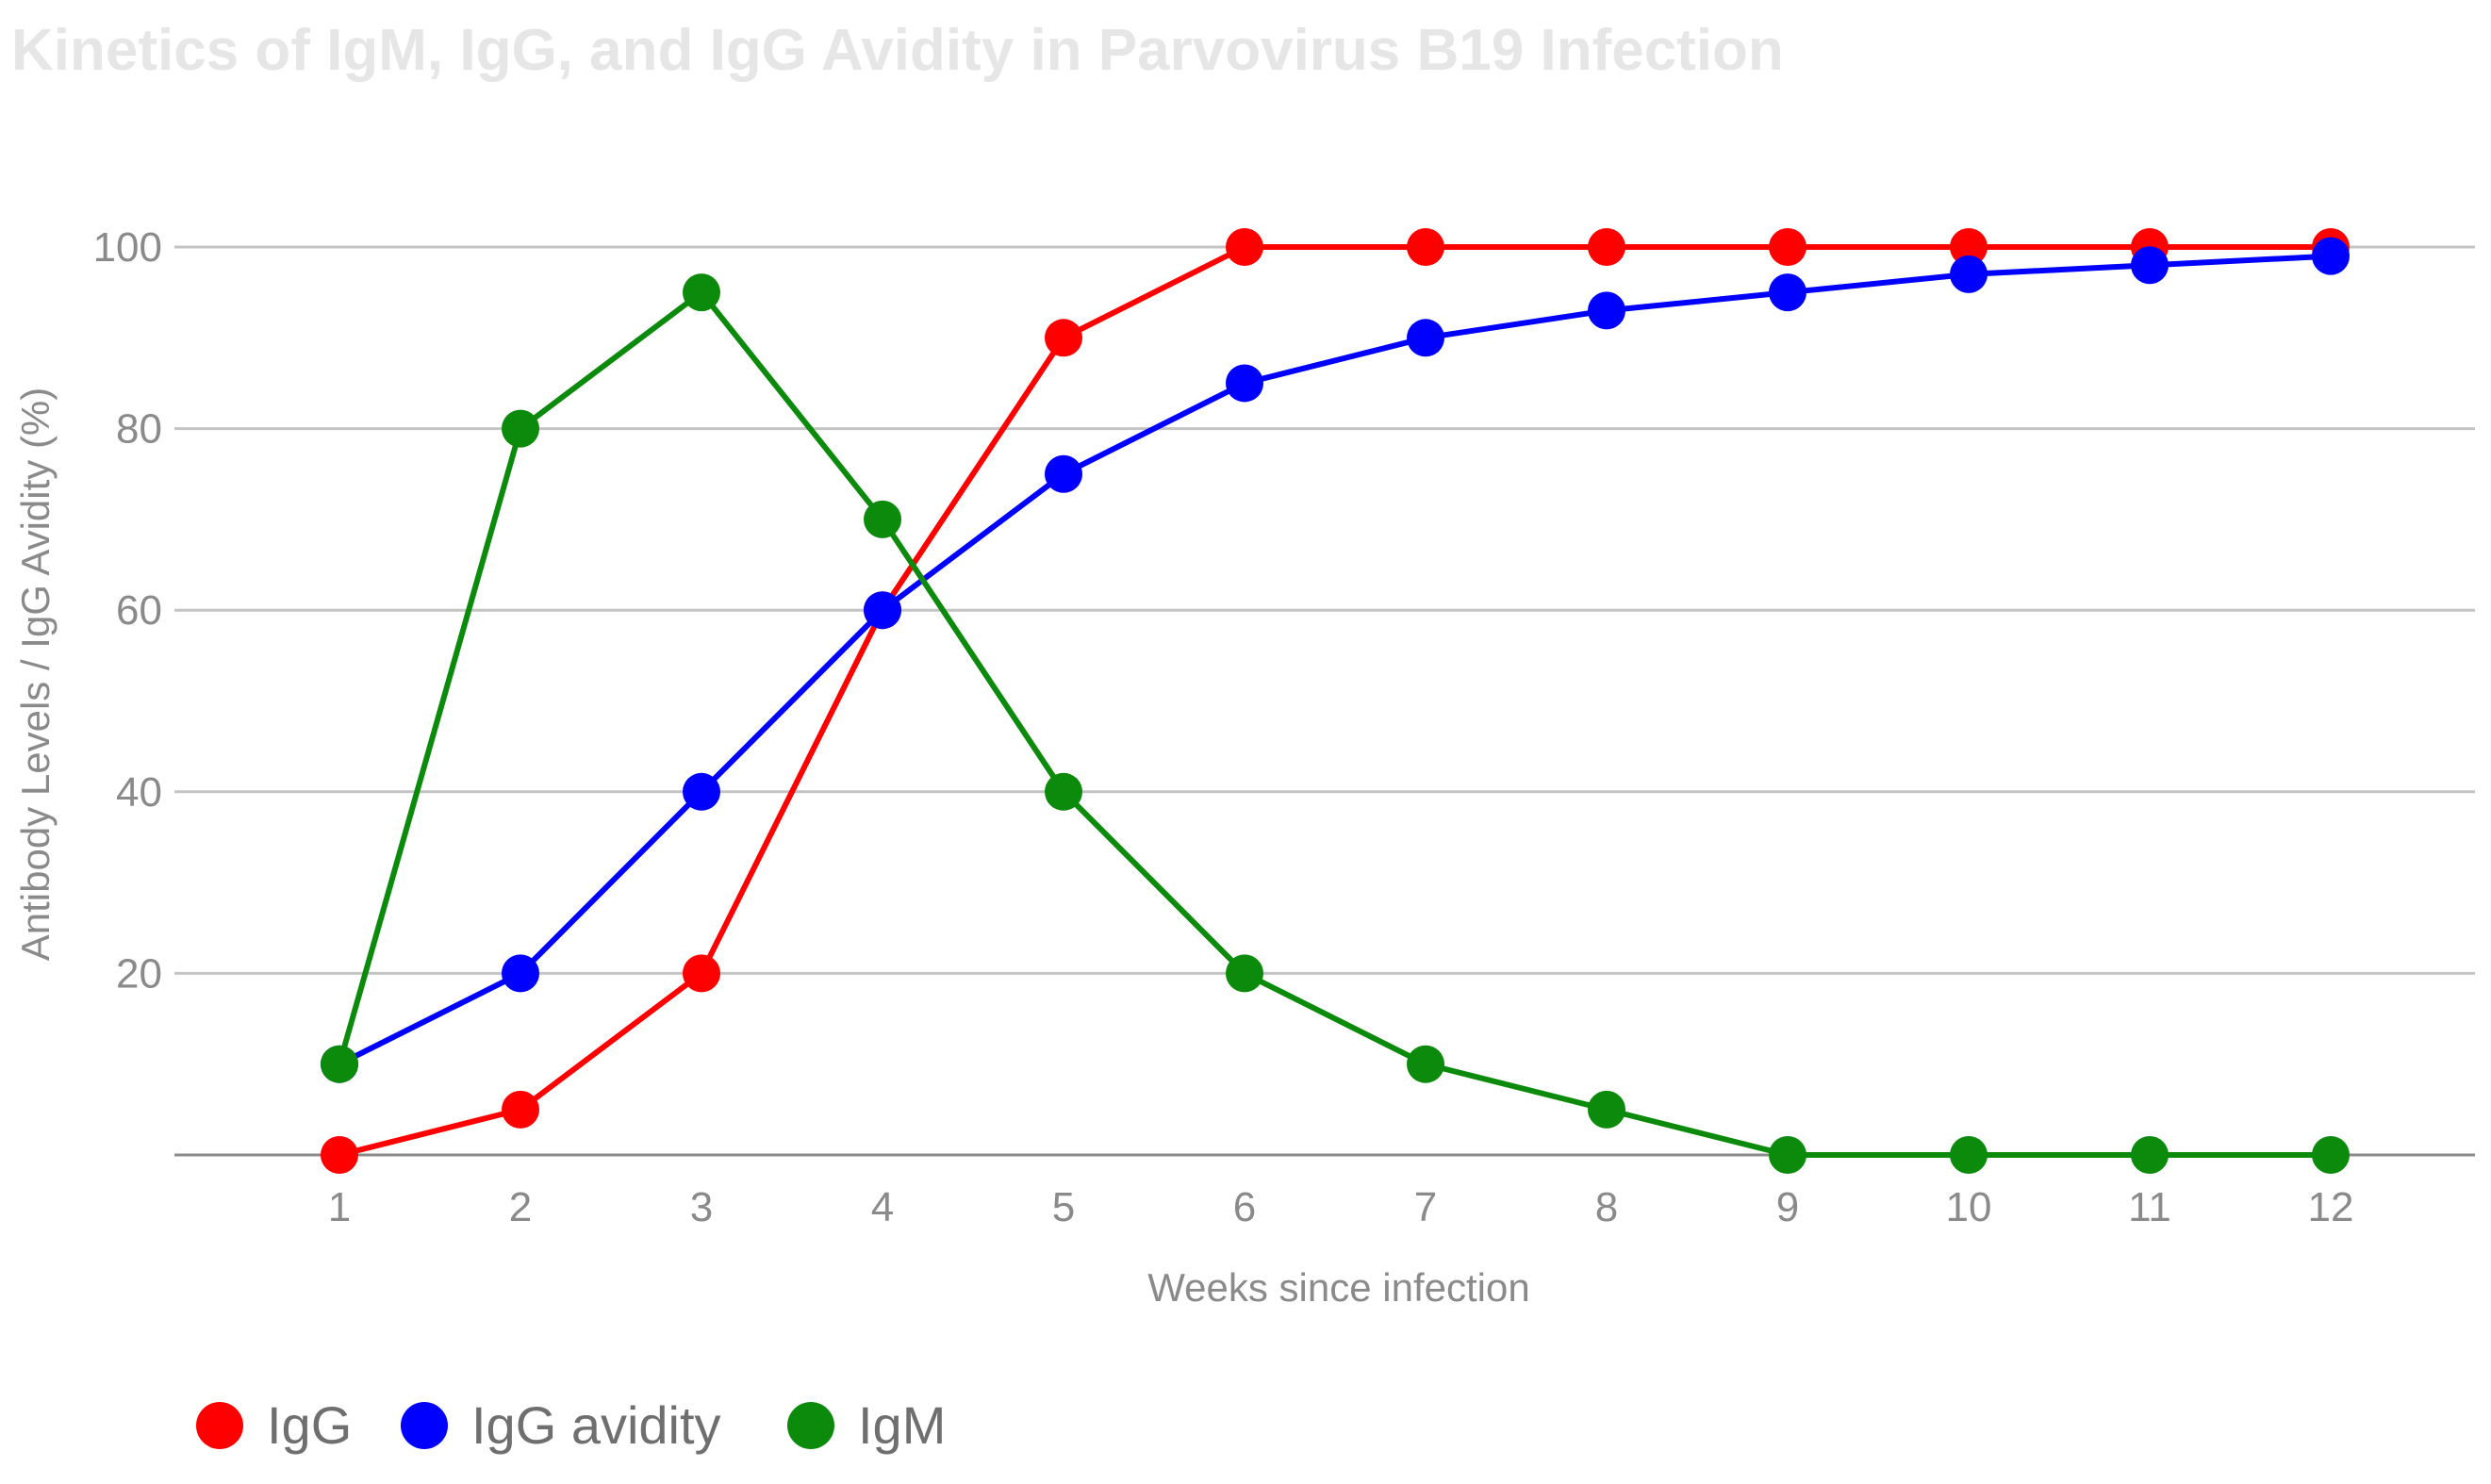 The height and width of the screenshot is (1484, 2491). Describe the element at coordinates (1606, 1207) in the screenshot. I see `x-tick-label: 8` at that location.